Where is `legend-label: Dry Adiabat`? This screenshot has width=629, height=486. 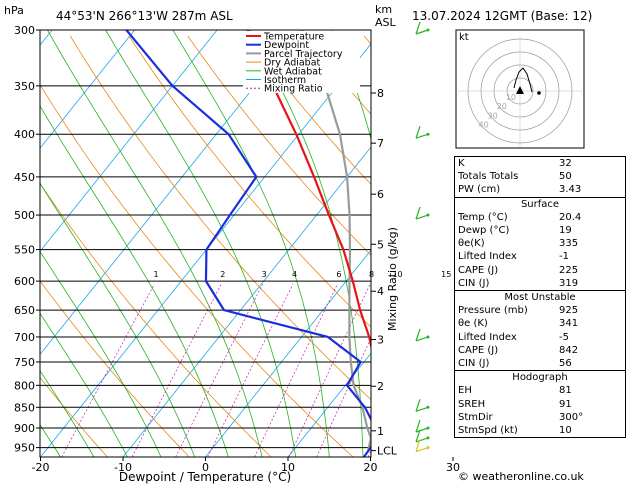
legend-label: Dry Adiabat is located at coordinates (292, 63).